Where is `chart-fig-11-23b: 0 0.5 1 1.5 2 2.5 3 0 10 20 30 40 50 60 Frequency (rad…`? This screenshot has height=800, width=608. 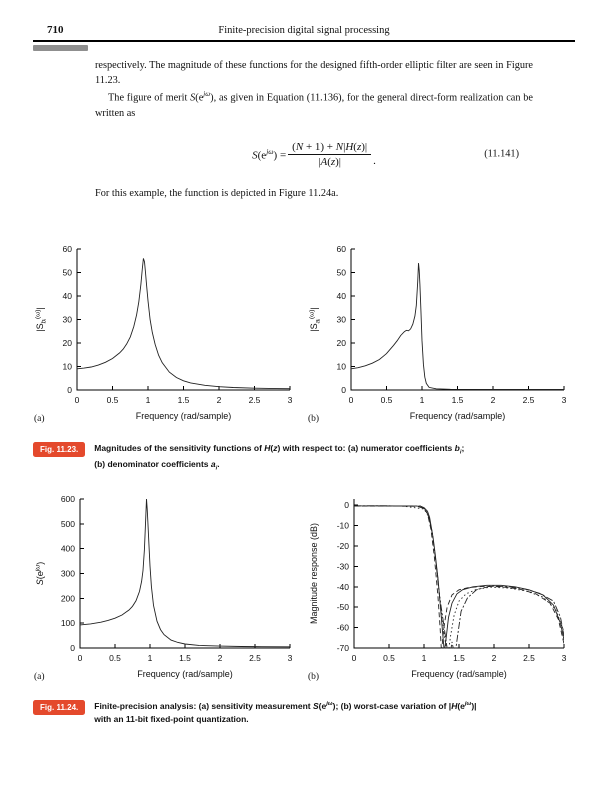 chart-fig-11-23b: 0 0.5 1 1.5 2 2.5 3 0 10 20 30 40 50 60 Frequency (rad… is located at coordinates (441, 338).